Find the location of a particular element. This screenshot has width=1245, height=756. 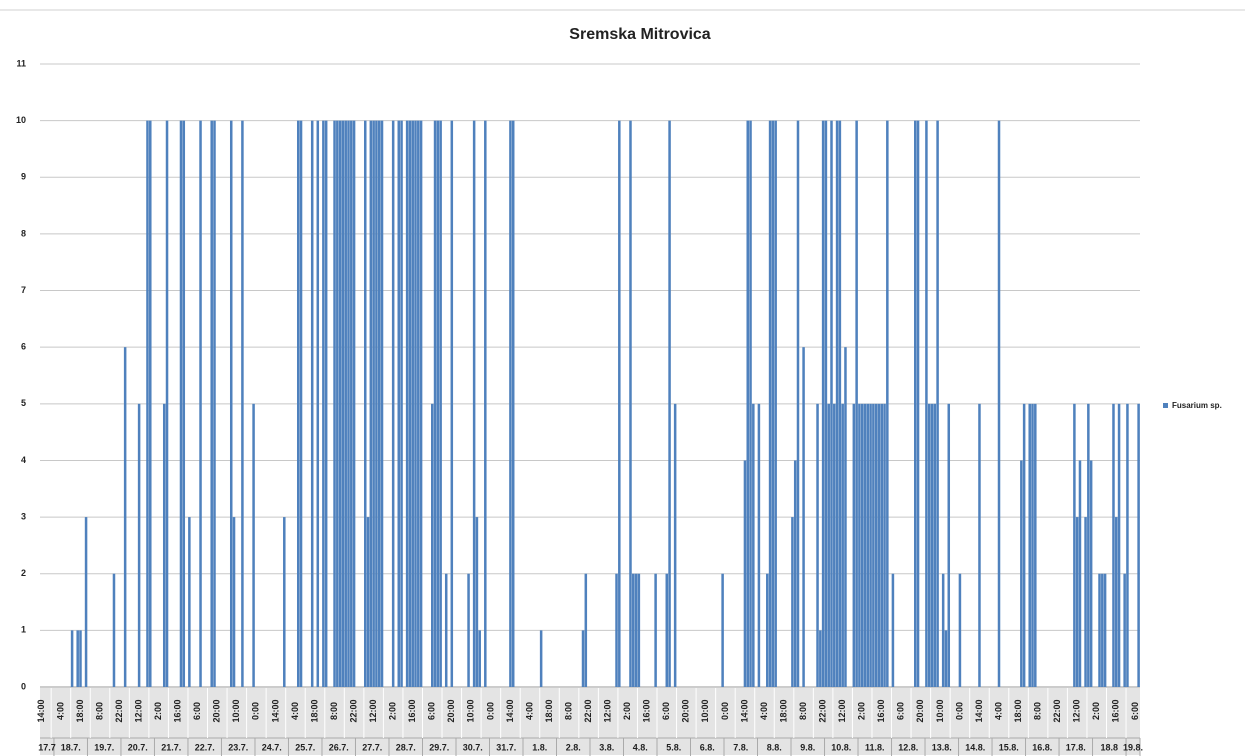

x-tick-label: 20:00 is located at coordinates (920, 710).